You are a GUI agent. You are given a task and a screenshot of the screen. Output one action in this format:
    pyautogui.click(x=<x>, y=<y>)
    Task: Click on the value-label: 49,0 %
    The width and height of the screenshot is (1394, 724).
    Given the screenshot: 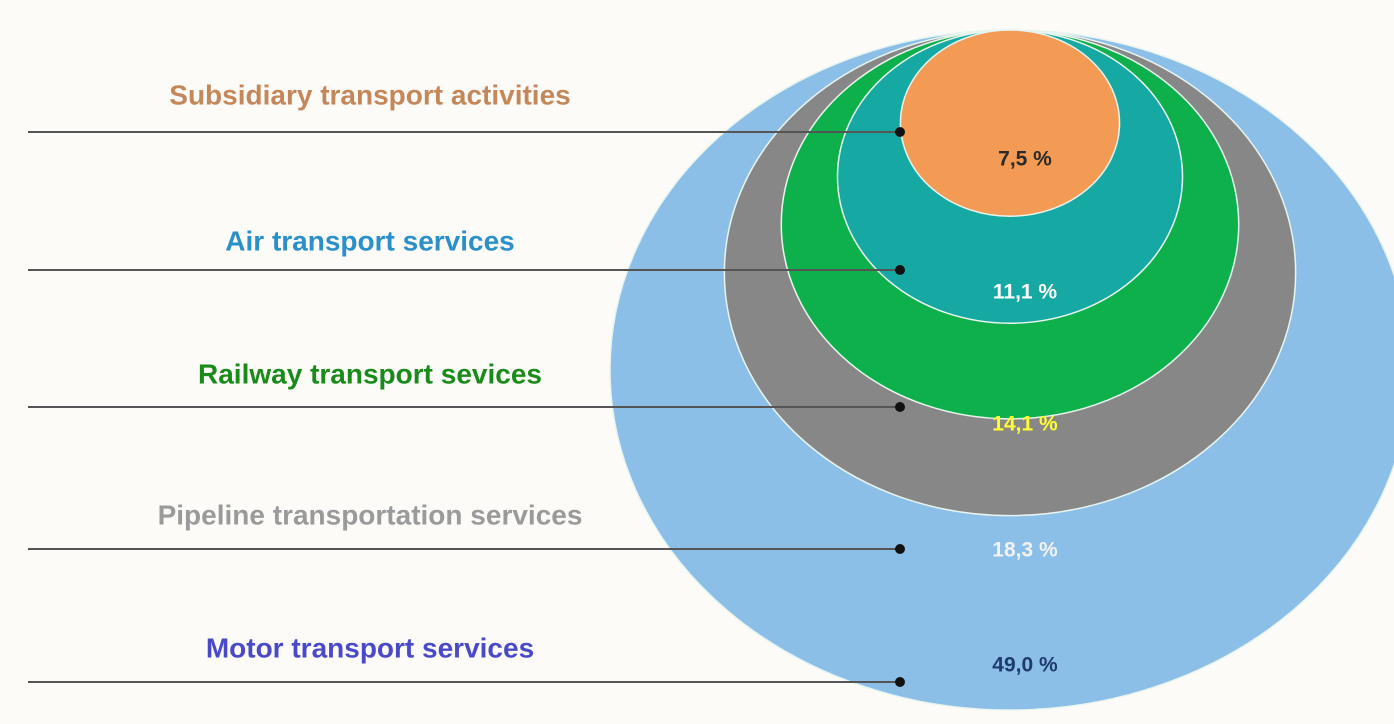 What is the action you would take?
    pyautogui.click(x=1025, y=665)
    